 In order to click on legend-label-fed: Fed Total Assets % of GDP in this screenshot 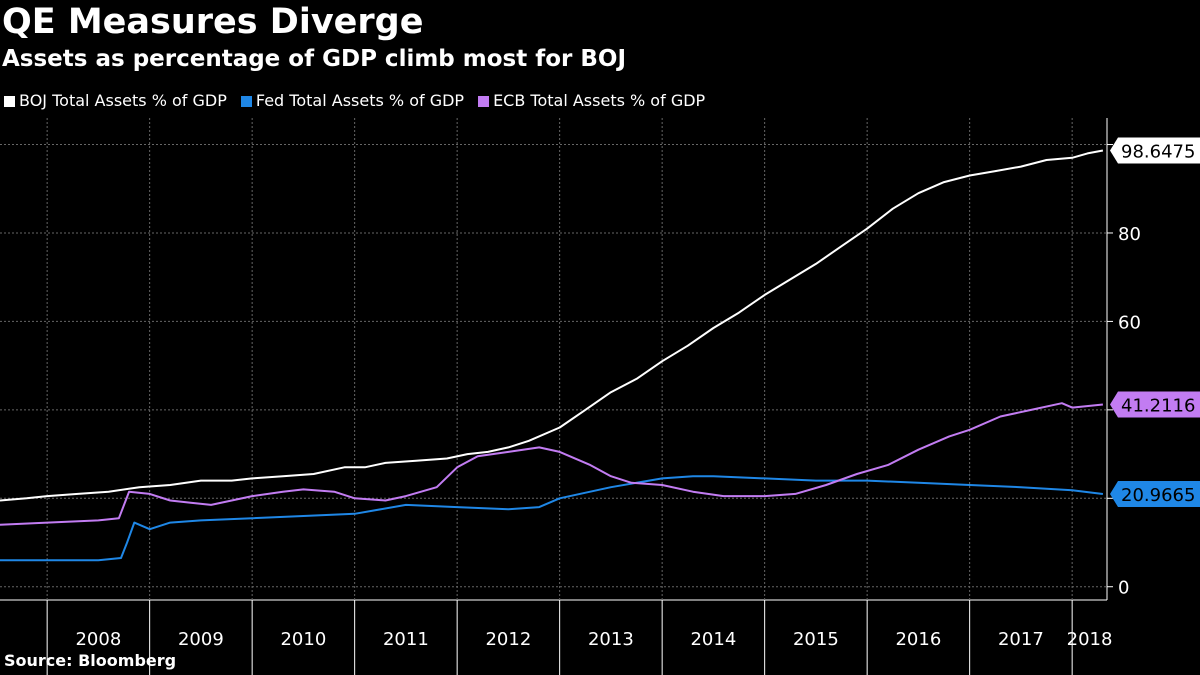, I will do `click(360, 100)`.